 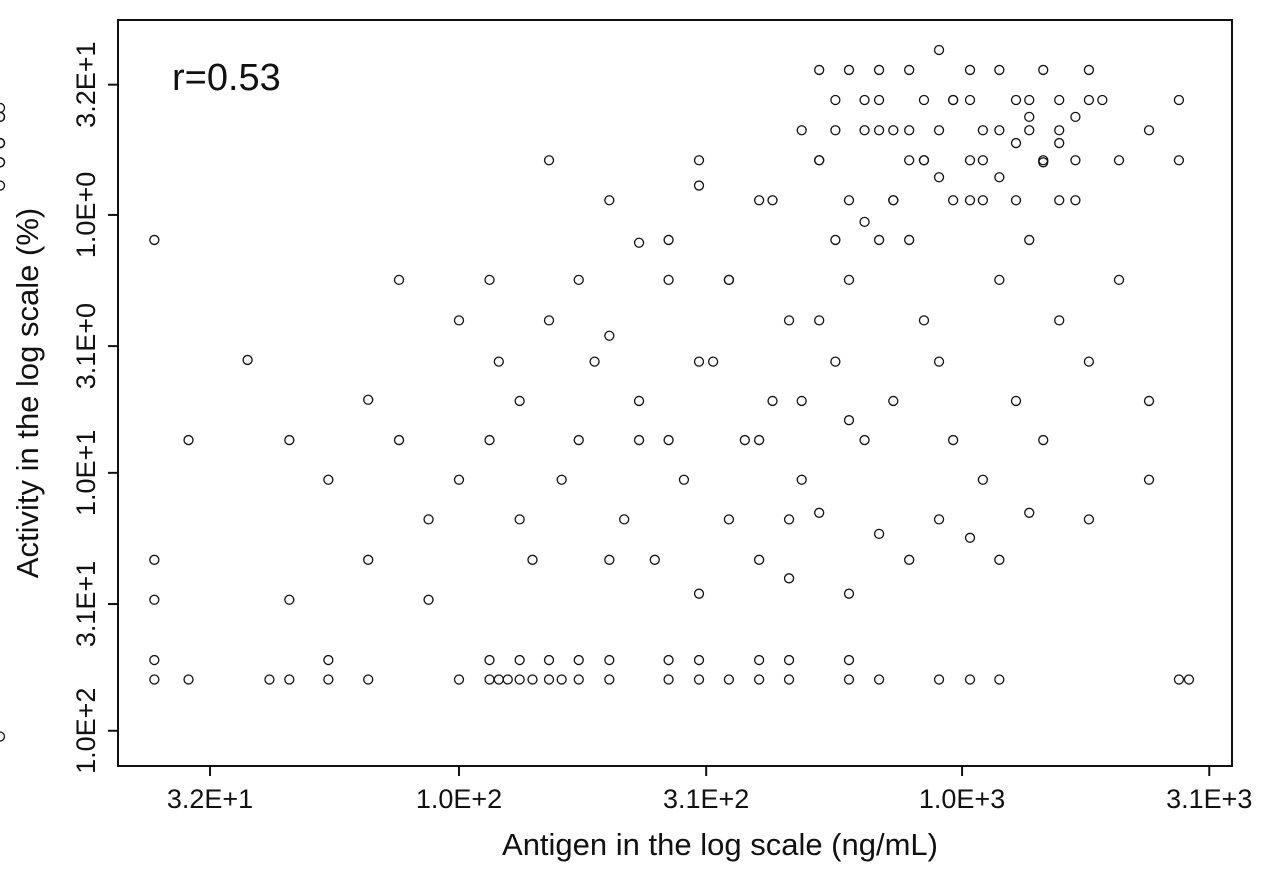 What do you see at coordinates (86, 346) in the screenshot?
I see `y-tick-label: 3.1E+0` at bounding box center [86, 346].